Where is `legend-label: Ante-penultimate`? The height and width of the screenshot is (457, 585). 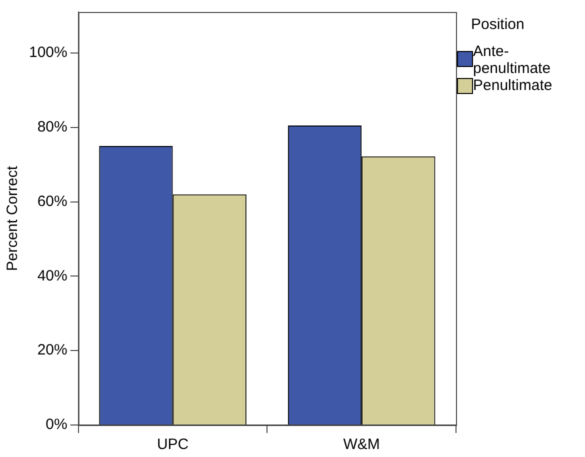
legend-label: Ante-penultimate is located at coordinates (512, 60).